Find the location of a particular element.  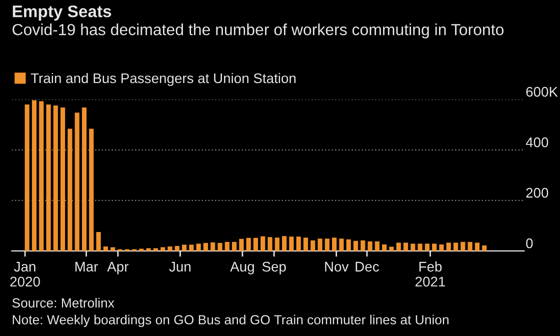

y-tick-label: 600K is located at coordinates (542, 91).